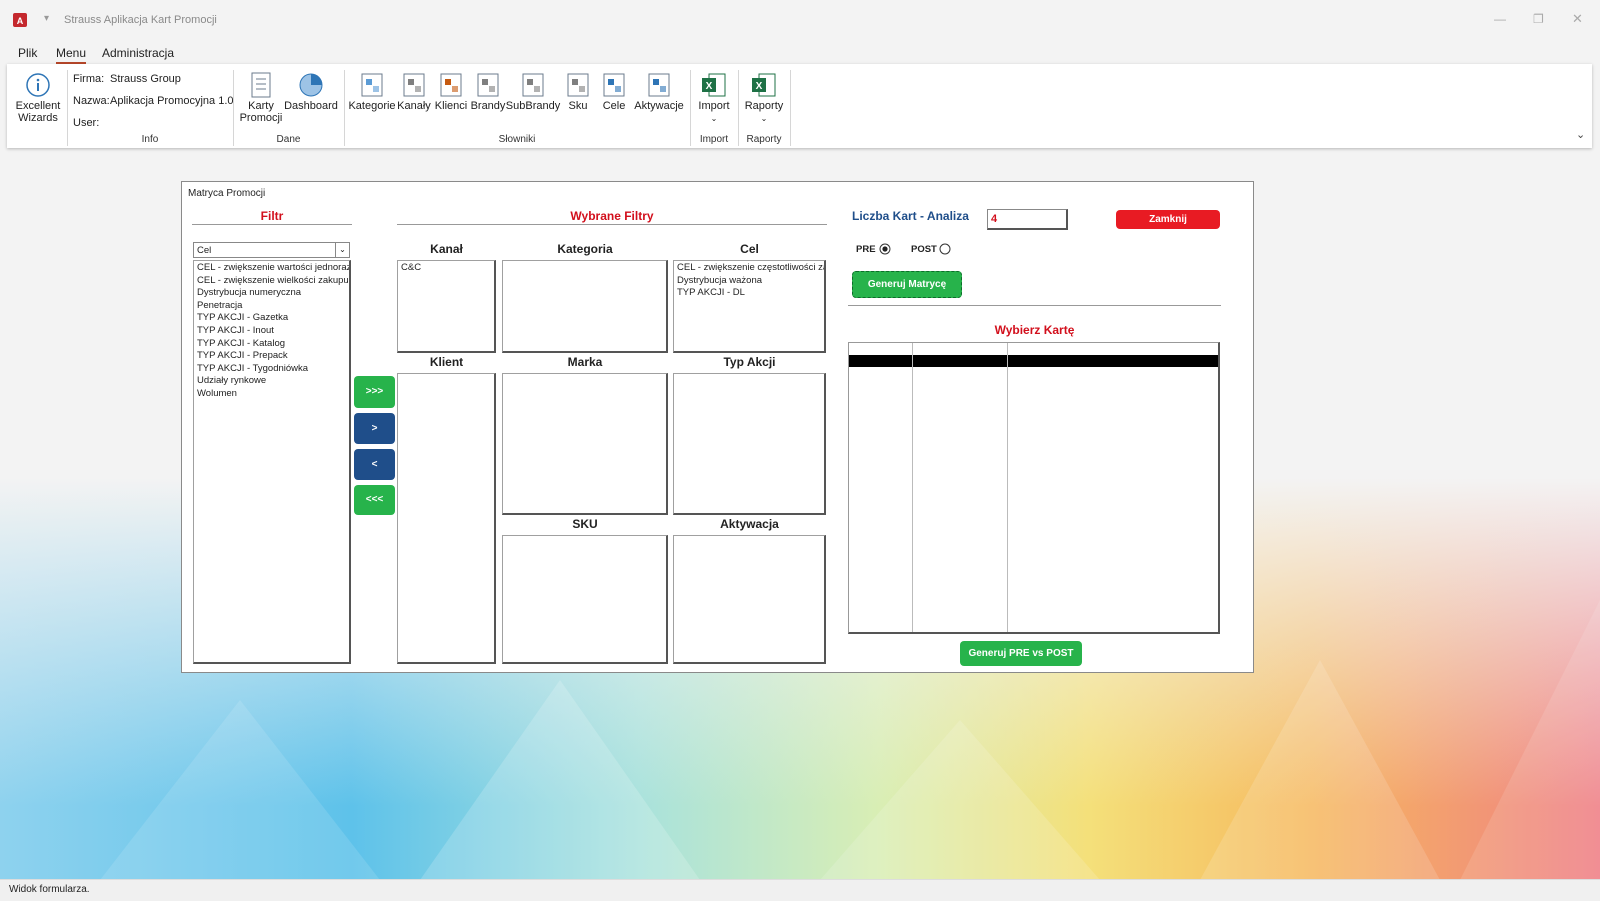 The height and width of the screenshot is (901, 1600). I want to click on status-bar: Widok formularza., so click(800, 890).